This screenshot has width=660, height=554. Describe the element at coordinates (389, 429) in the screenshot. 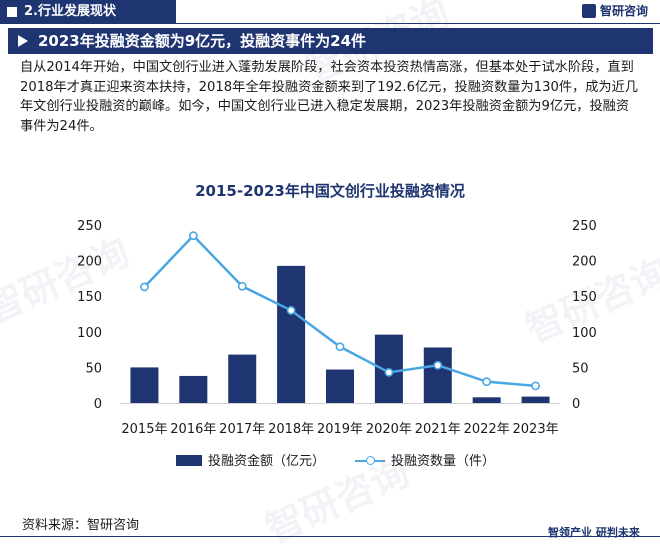

I see `x-tick-label: 2020年` at that location.